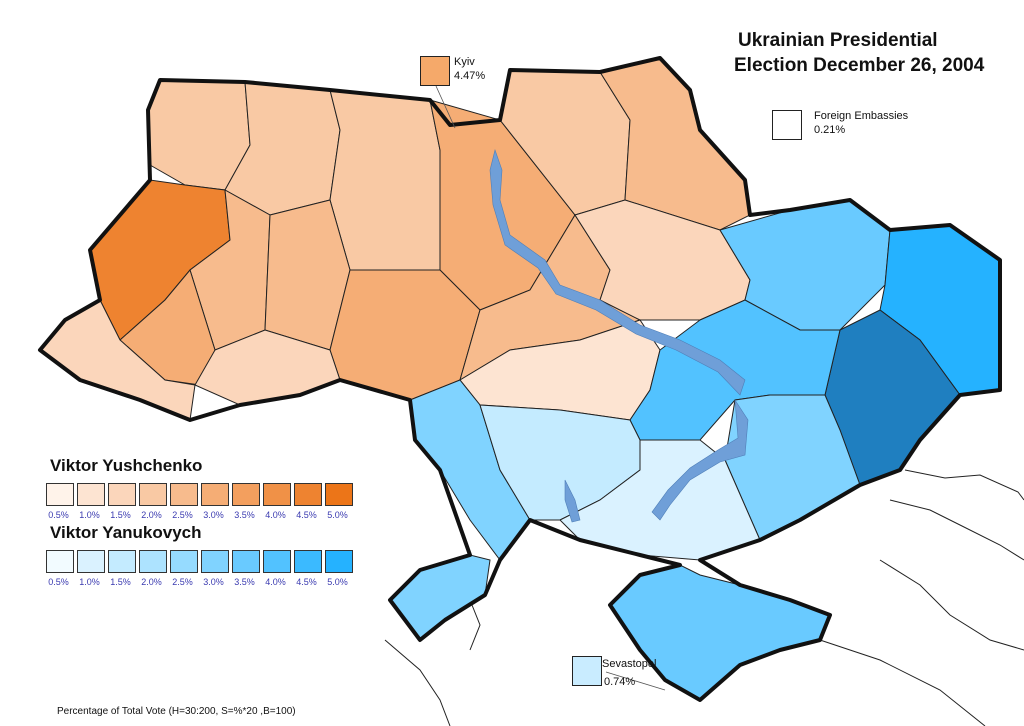 This screenshot has width=1024, height=726. Describe the element at coordinates (838, 40) in the screenshot. I see `title-line-1: Ukrainian Presidential` at that location.